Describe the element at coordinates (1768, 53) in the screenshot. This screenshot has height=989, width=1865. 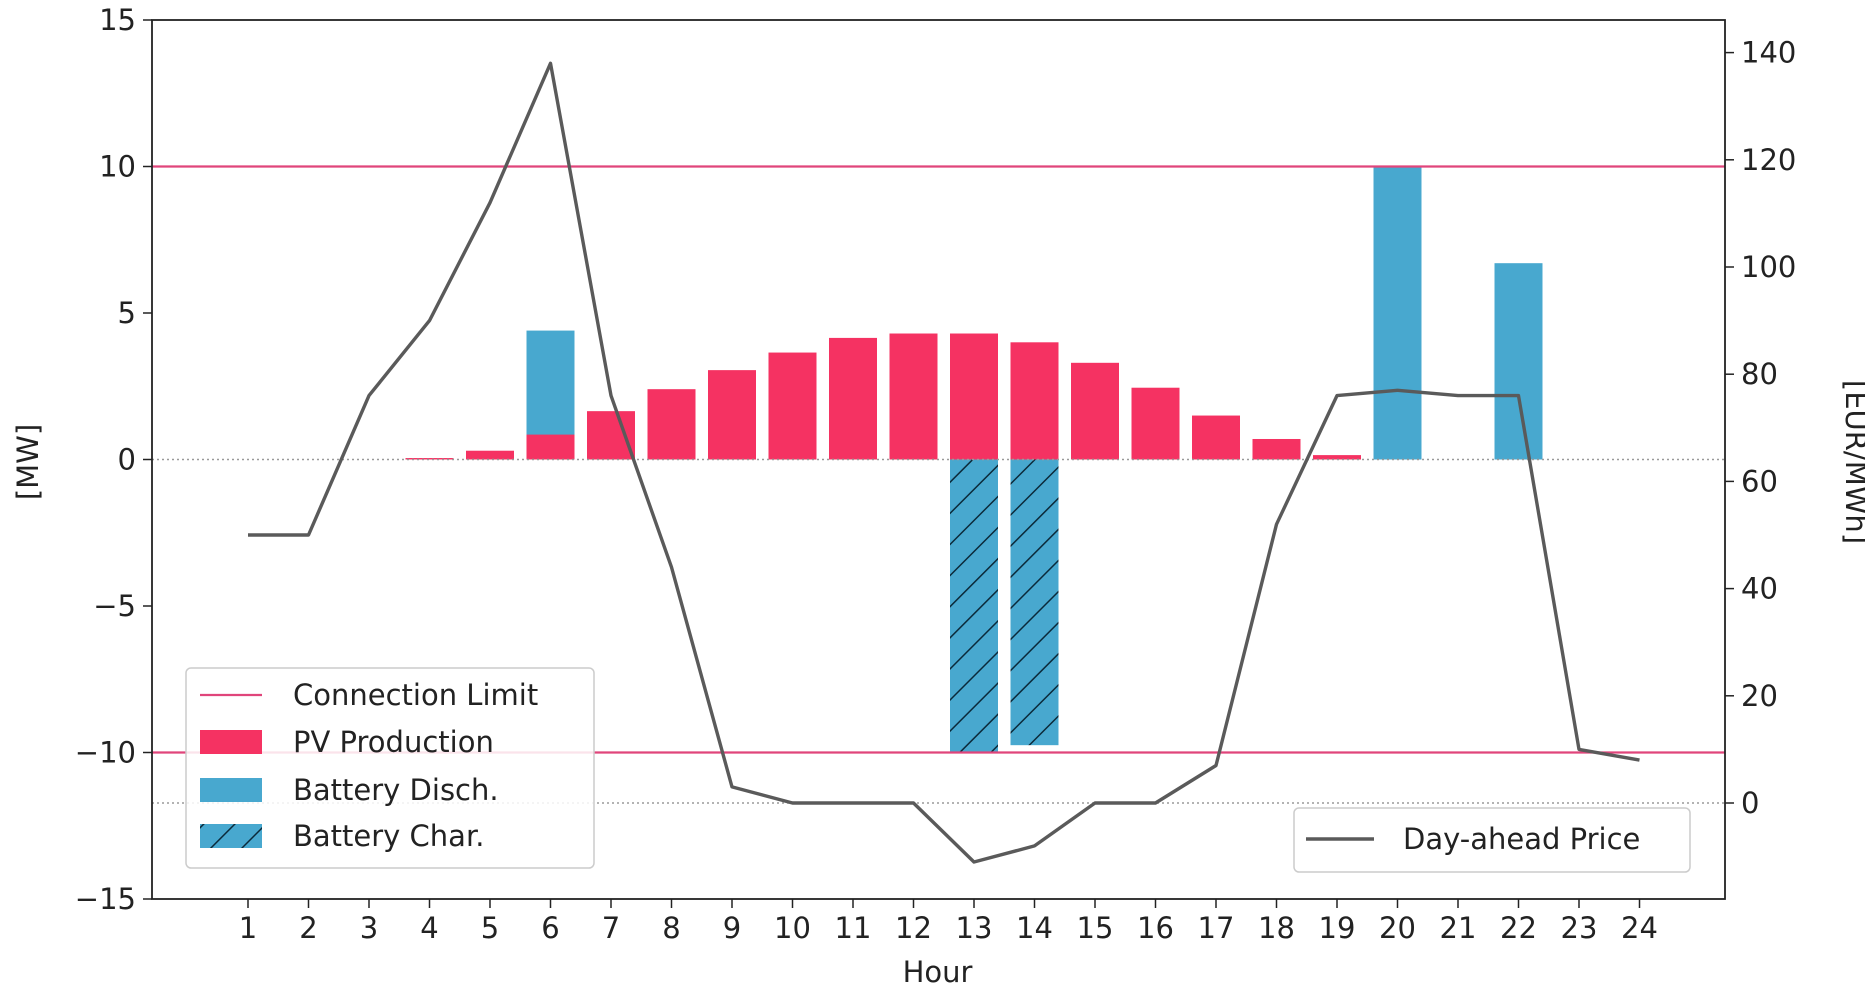
I see `y-right-tick-label: 140` at that location.